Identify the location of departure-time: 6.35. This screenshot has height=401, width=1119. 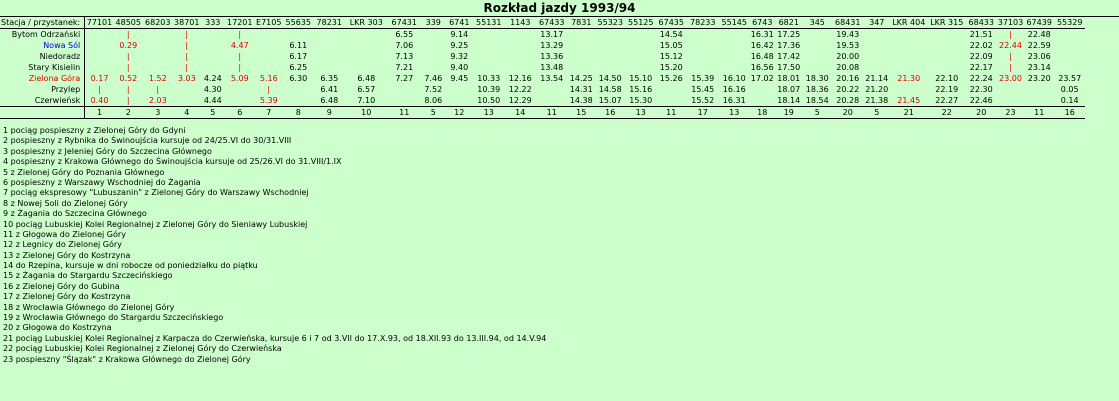
(329, 78).